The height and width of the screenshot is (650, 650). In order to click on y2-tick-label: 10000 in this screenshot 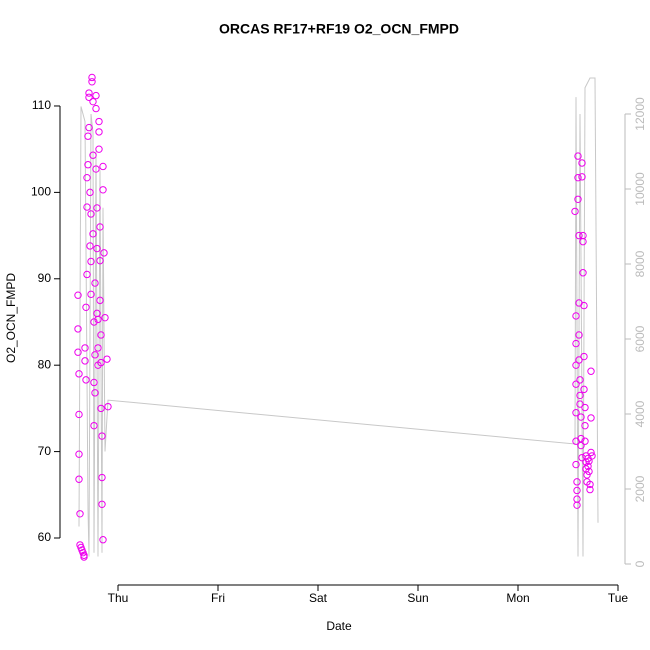, I will do `click(640, 189)`.